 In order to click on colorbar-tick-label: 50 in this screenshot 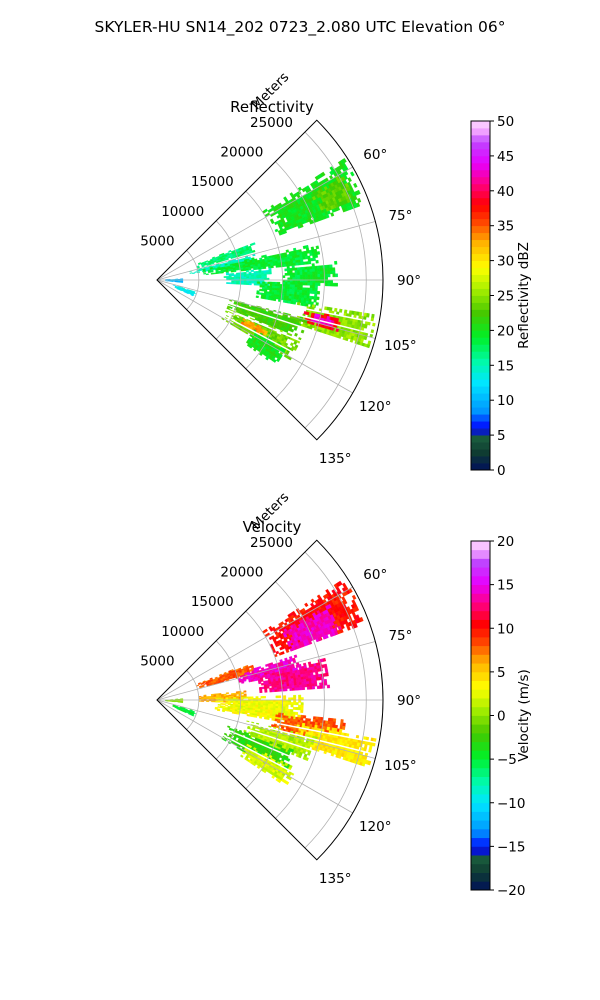, I will do `click(505, 122)`.